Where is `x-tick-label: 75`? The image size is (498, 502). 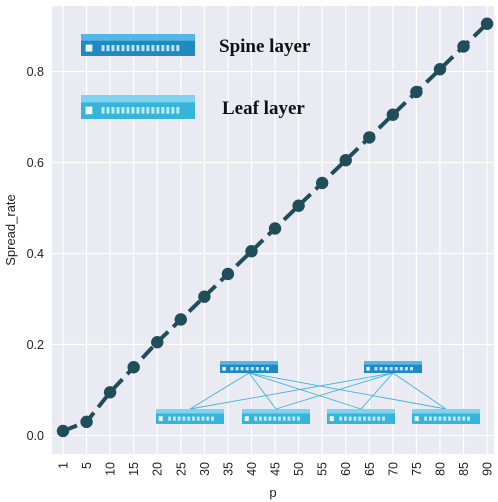
x-tick-label: 75 is located at coordinates (417, 469).